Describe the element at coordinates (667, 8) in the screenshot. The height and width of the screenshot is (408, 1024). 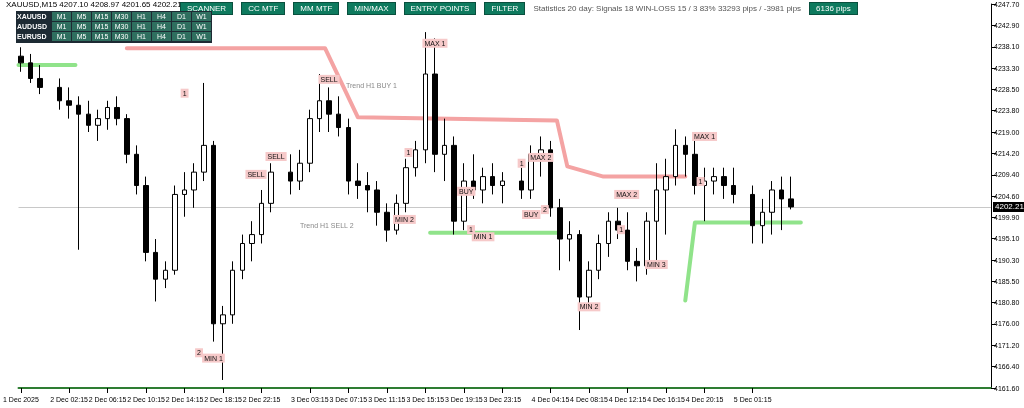
I see `annotation: Statistics 20 day: Signals 18 WIN-LOSS 15 / 3 83% 33293 pips / -3981 pips` at that location.